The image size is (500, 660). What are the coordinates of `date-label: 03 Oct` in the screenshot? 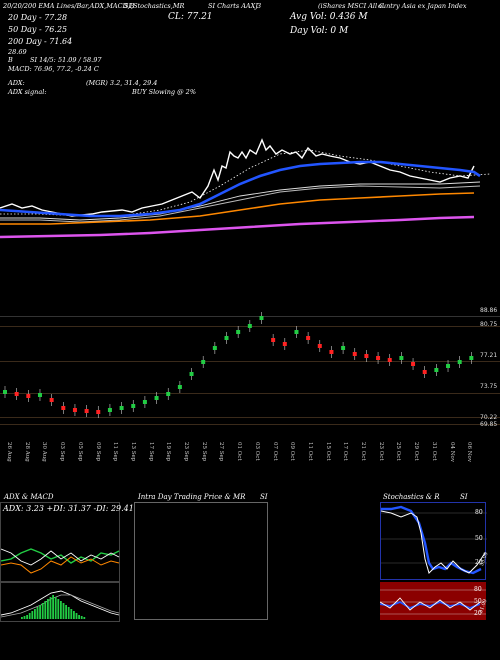 It's located at (256, 451).